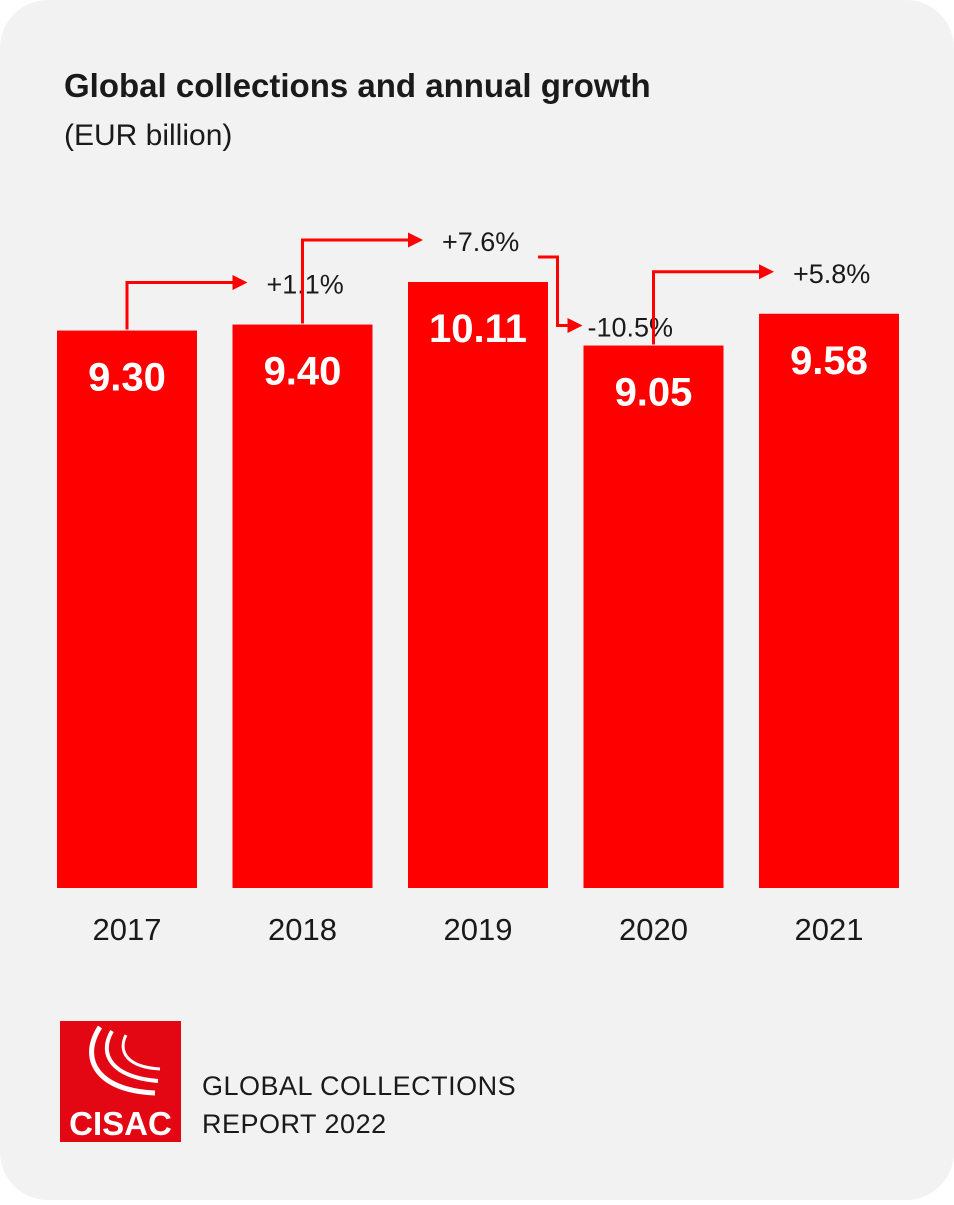  Describe the element at coordinates (653, 929) in the screenshot. I see `x-tick-label-2020: 2020` at that location.